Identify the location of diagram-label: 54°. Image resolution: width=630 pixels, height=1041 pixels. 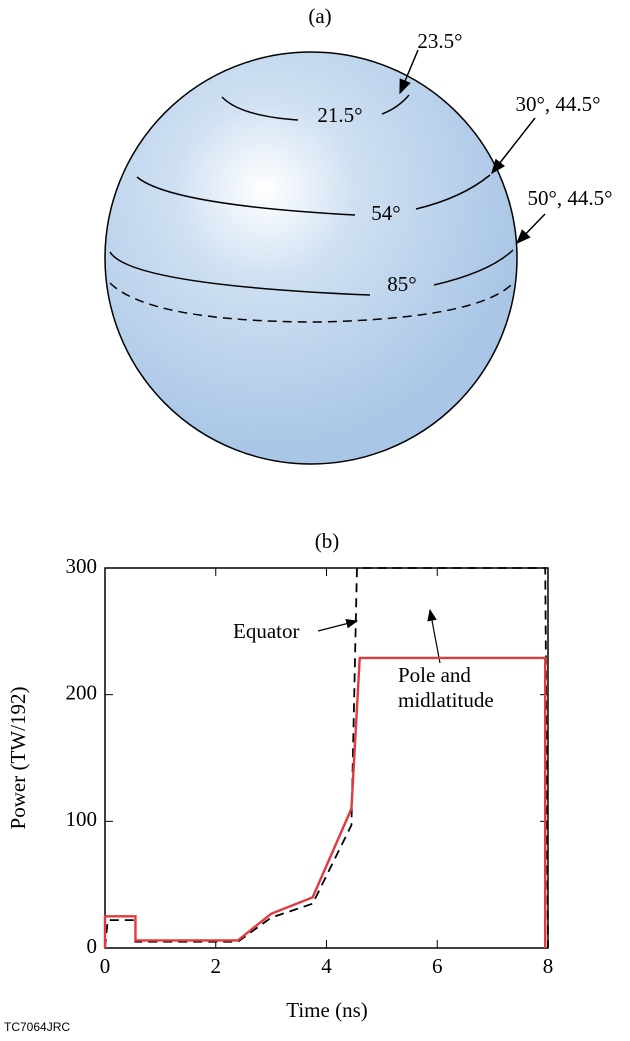
(385, 213).